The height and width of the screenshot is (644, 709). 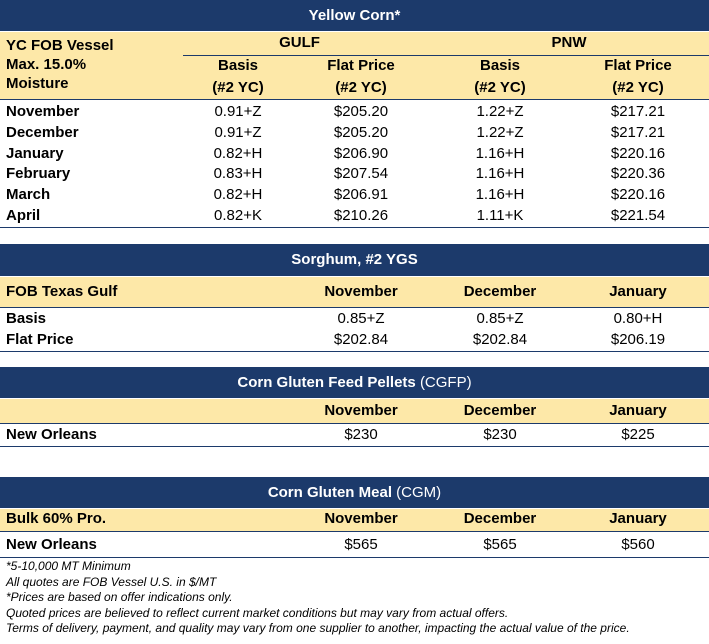 What do you see at coordinates (638, 339) in the screenshot?
I see `cell: $206.19` at bounding box center [638, 339].